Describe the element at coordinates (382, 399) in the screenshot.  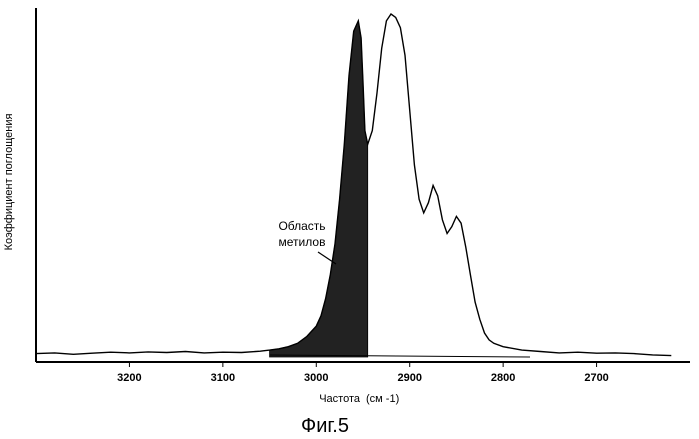
I see `x-axis-unit: (см -1)` at that location.